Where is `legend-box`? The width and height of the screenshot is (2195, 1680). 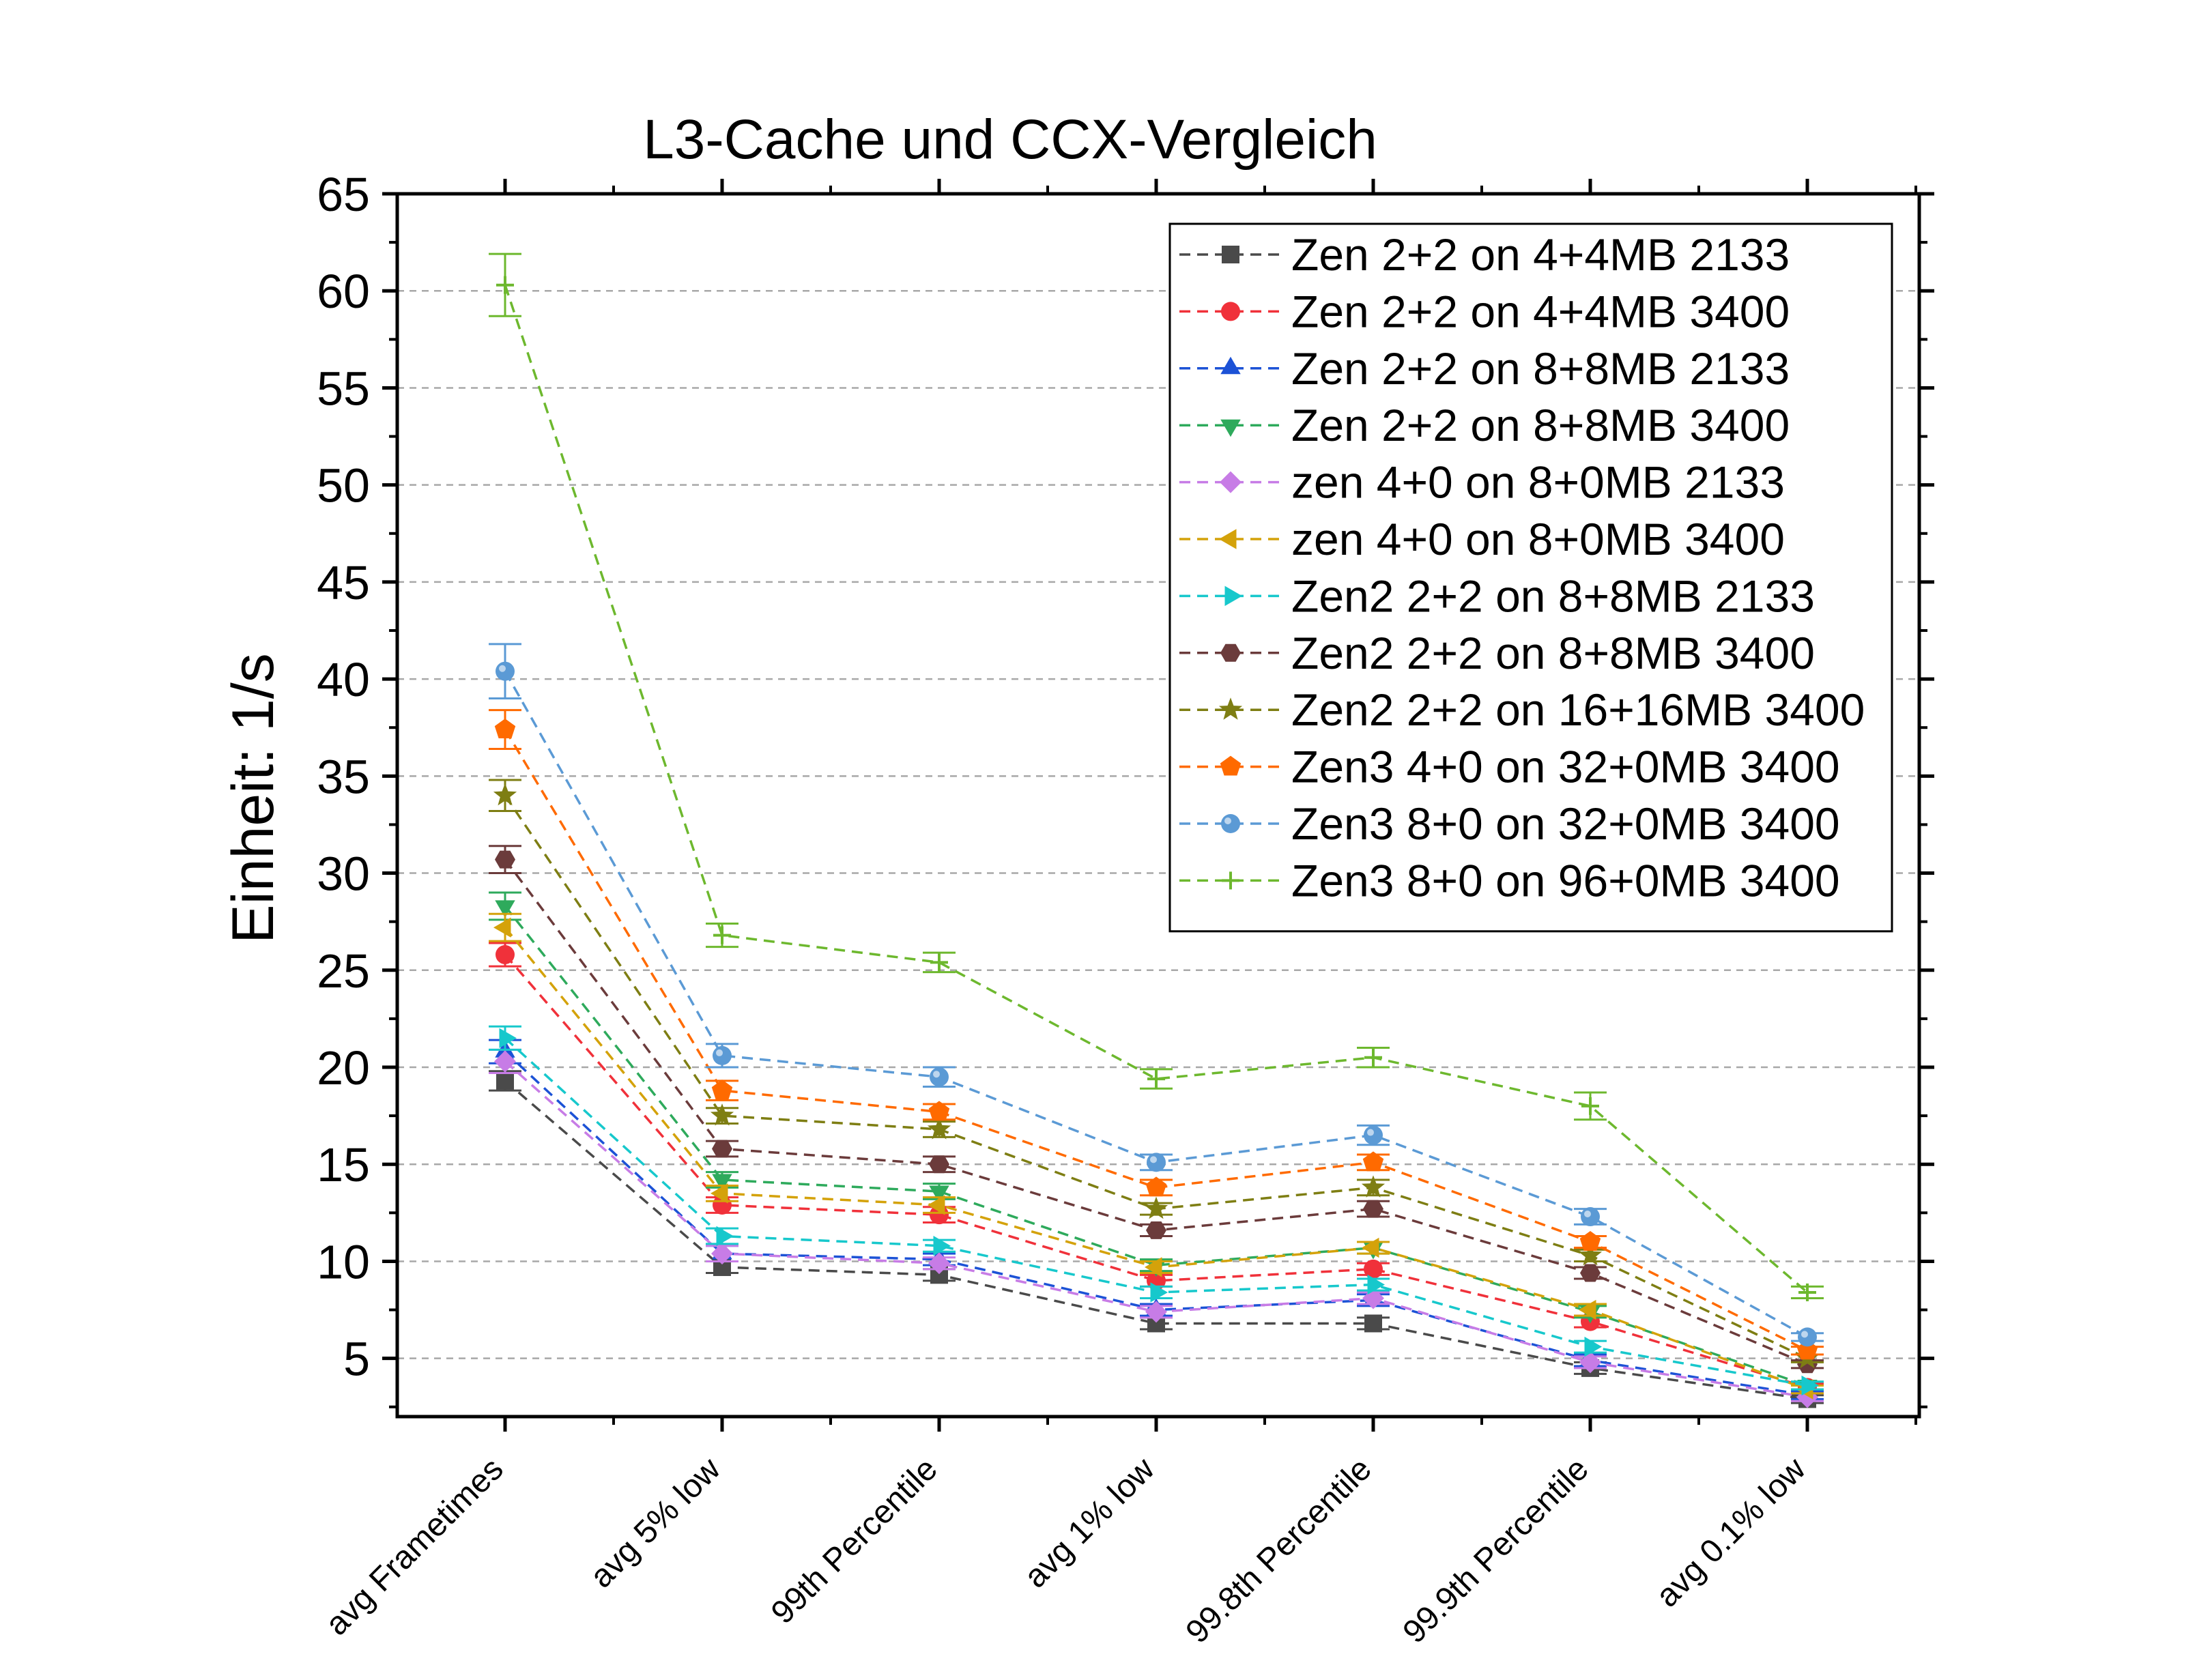 legend-box is located at coordinates (1531, 577).